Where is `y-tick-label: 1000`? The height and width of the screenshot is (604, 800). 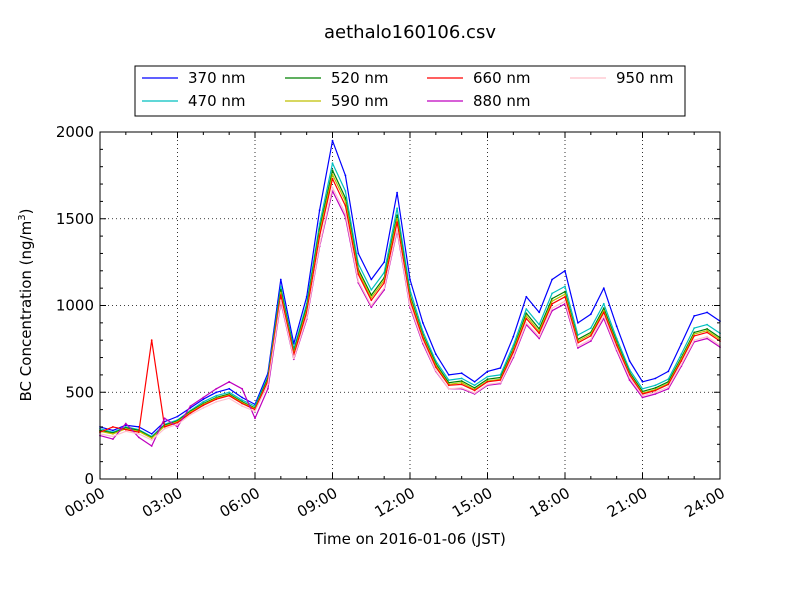
y-tick-label: 1000 is located at coordinates (75, 306).